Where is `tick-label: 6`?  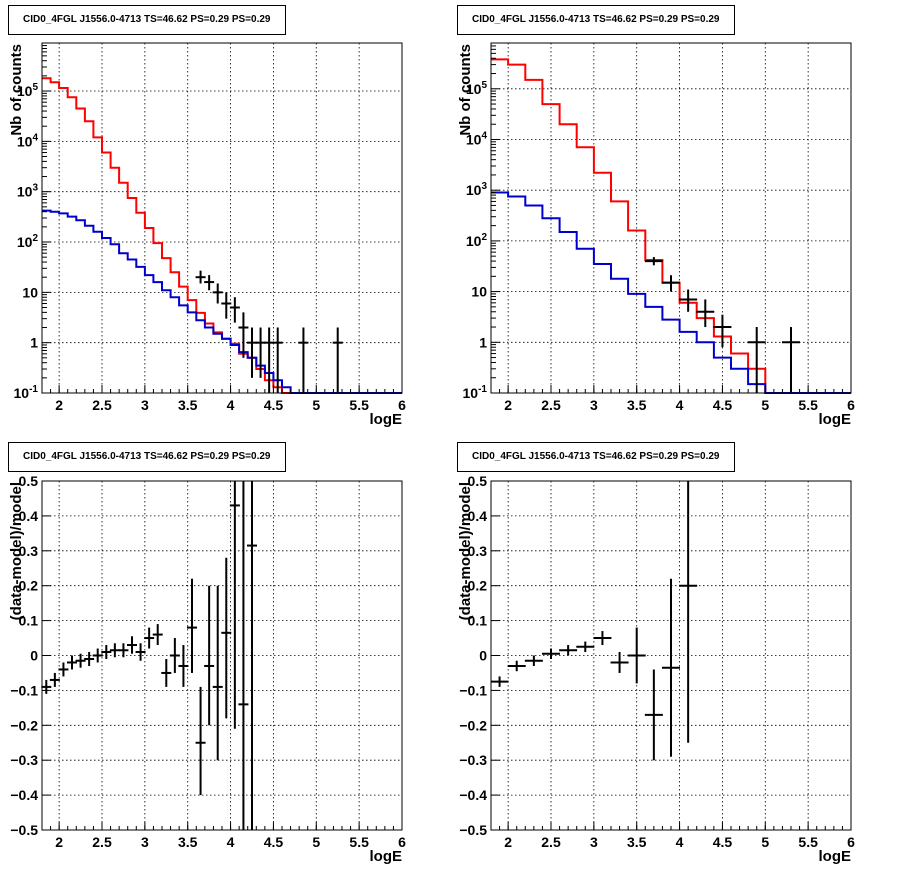 tick-label: 6 is located at coordinates (851, 842).